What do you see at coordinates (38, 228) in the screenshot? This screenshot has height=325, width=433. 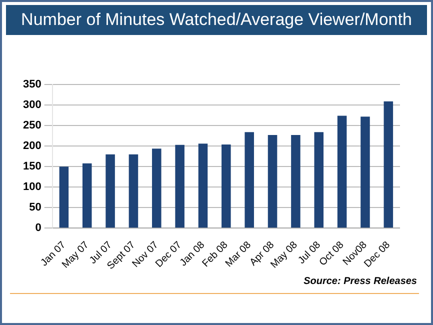 I see `y-tick-label: 0` at bounding box center [38, 228].